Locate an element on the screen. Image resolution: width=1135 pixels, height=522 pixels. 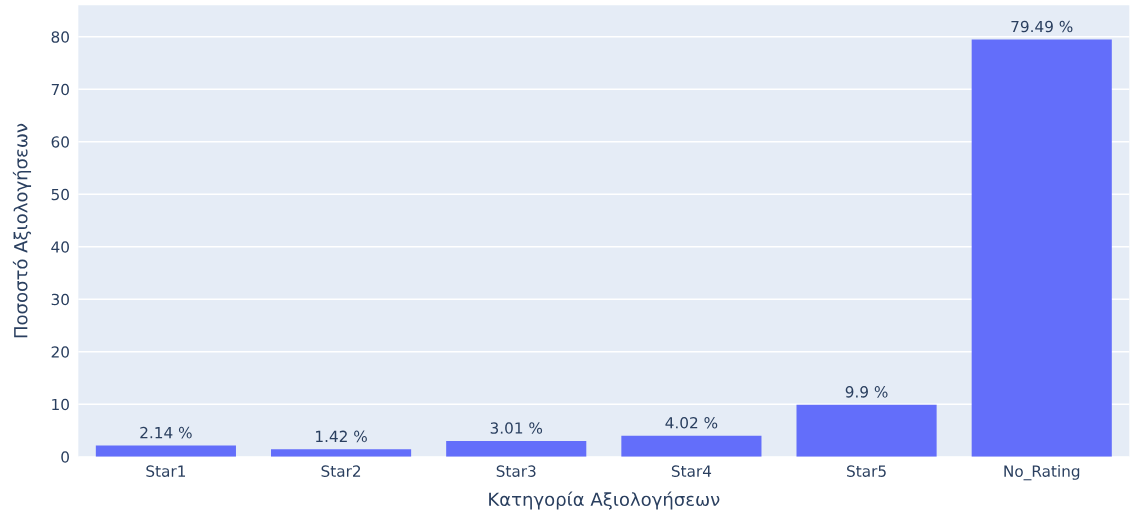
y-tick-label: 80 is located at coordinates (60, 37).